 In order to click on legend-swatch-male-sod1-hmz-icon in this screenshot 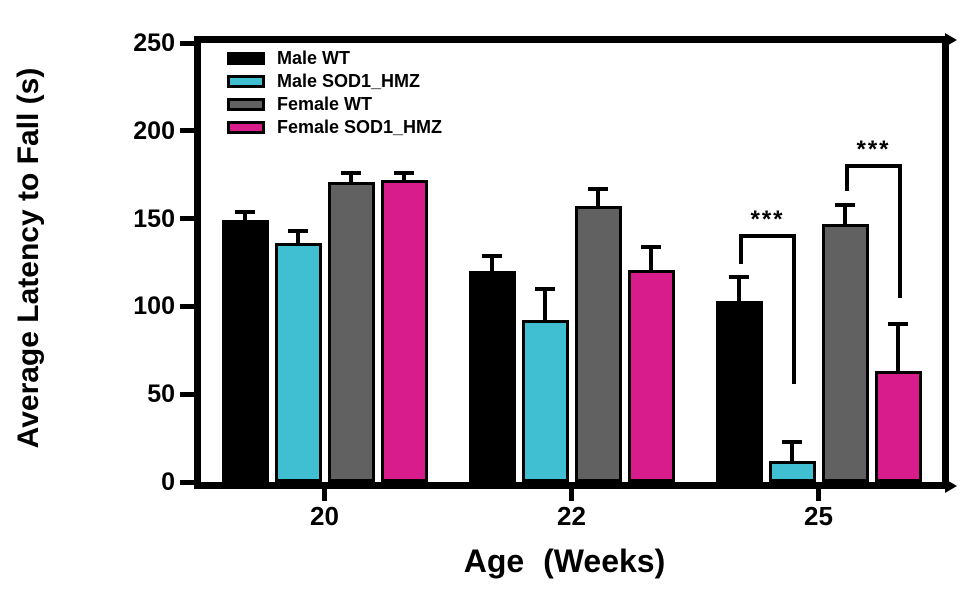, I will do `click(246, 81)`.